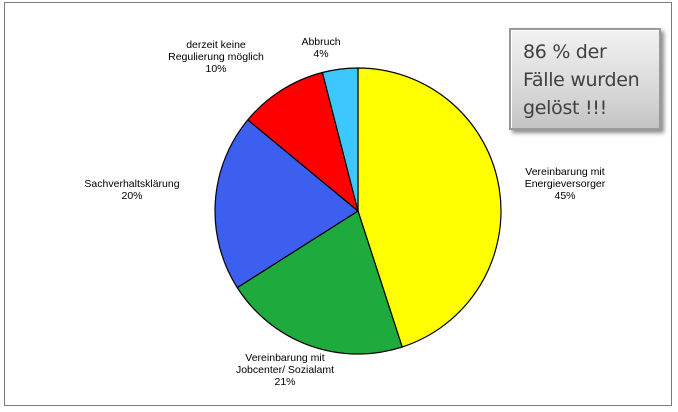 The image size is (678, 412). Describe the element at coordinates (285, 370) in the screenshot. I see `slice-label-2: Vereinbarung mit Jobcenter/ Sozialamt 21%` at that location.